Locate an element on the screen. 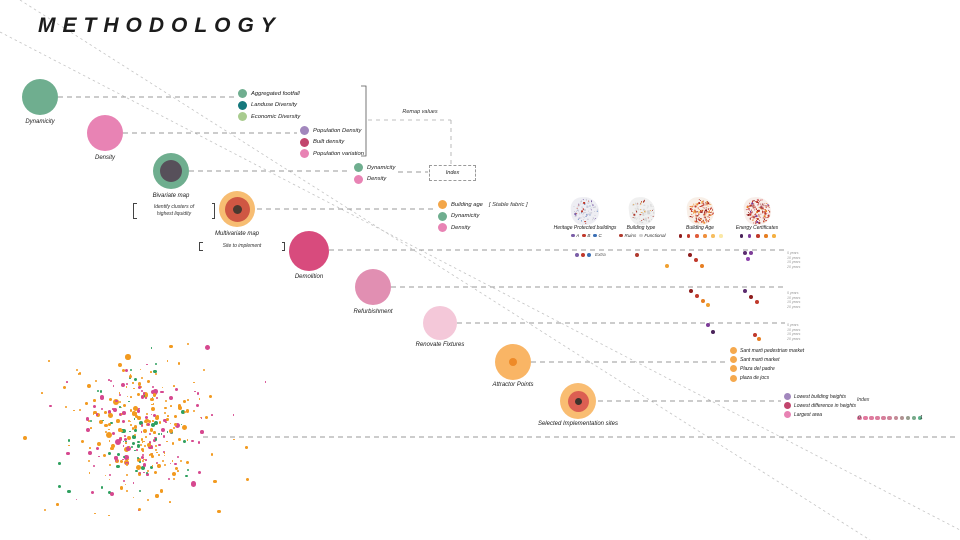  legend-label: A is located at coordinates (578, 235).